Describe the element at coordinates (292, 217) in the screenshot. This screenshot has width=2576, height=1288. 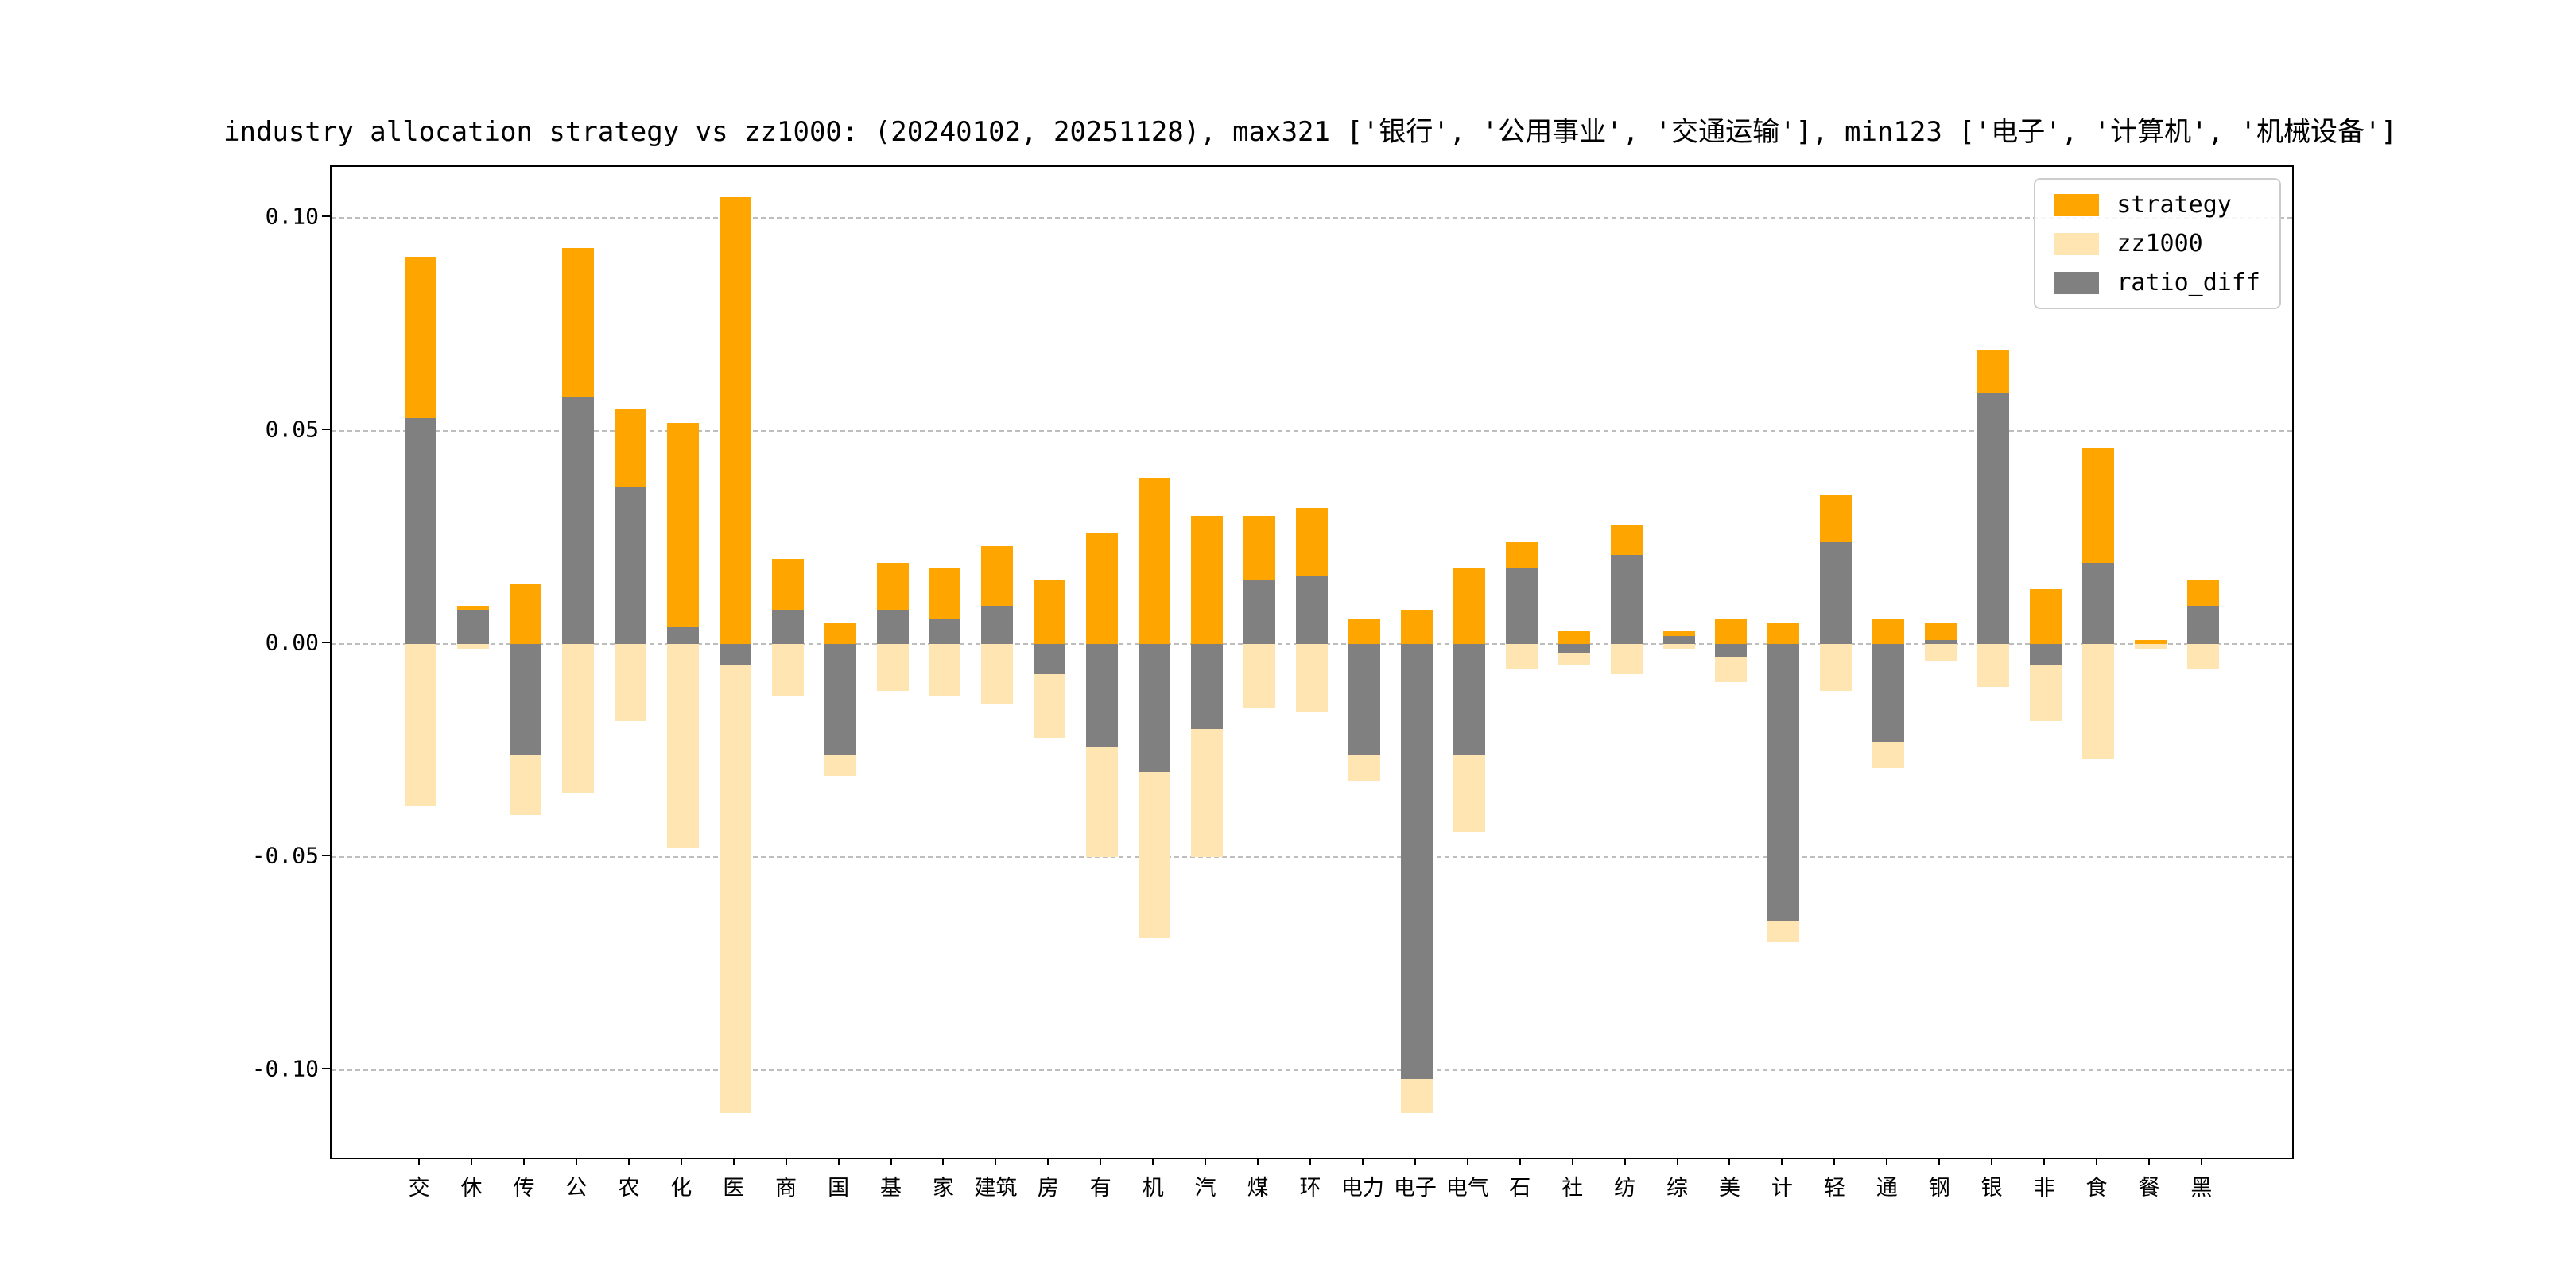
I see `y-tick-label: 0.10` at that location.